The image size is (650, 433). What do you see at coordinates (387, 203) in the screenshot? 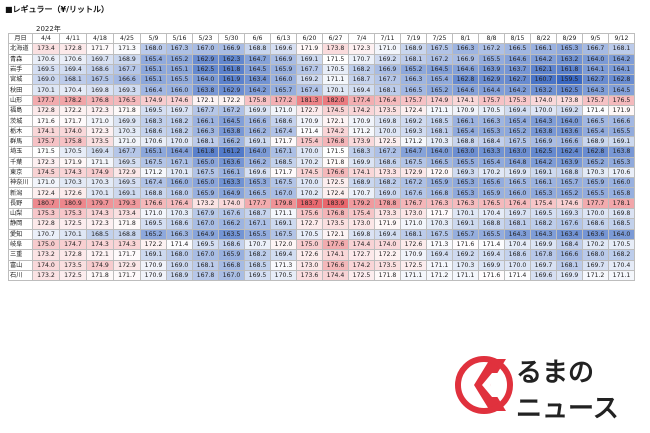
I see `price-cell: 178.8` at bounding box center [387, 203].